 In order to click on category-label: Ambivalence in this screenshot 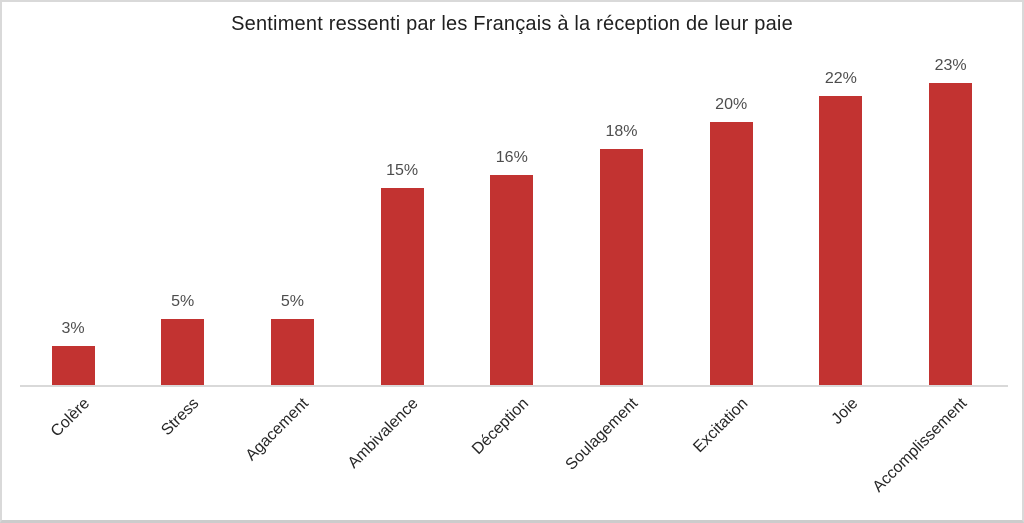, I will do `click(384, 433)`.